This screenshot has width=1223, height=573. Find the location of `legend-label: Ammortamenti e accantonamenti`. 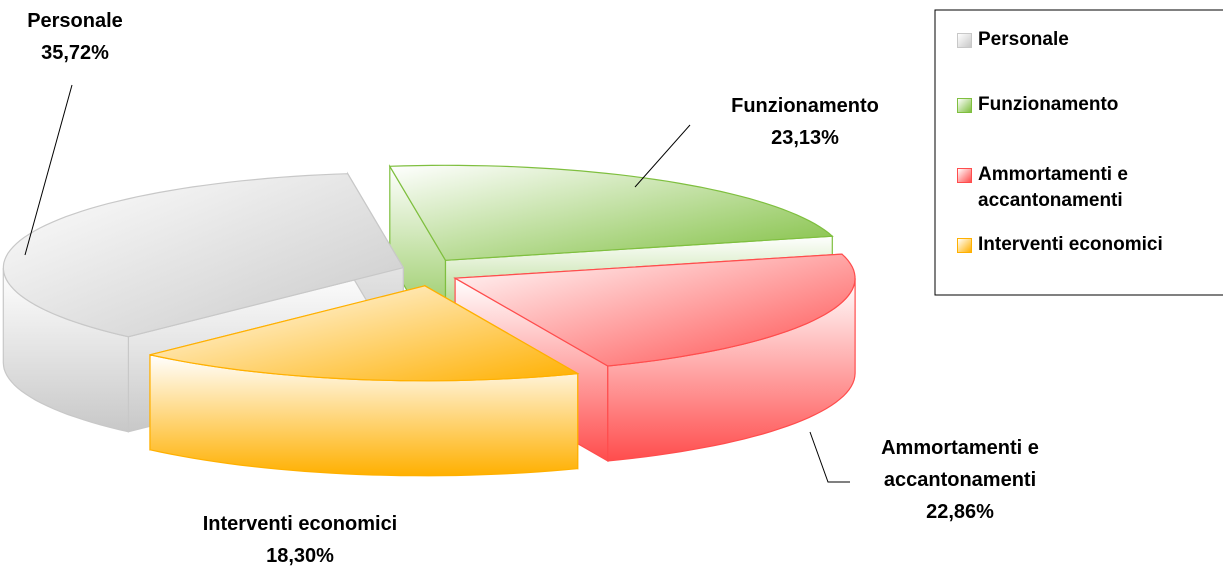

legend-label: Ammortamenti e accantonamenti is located at coordinates (1053, 187).